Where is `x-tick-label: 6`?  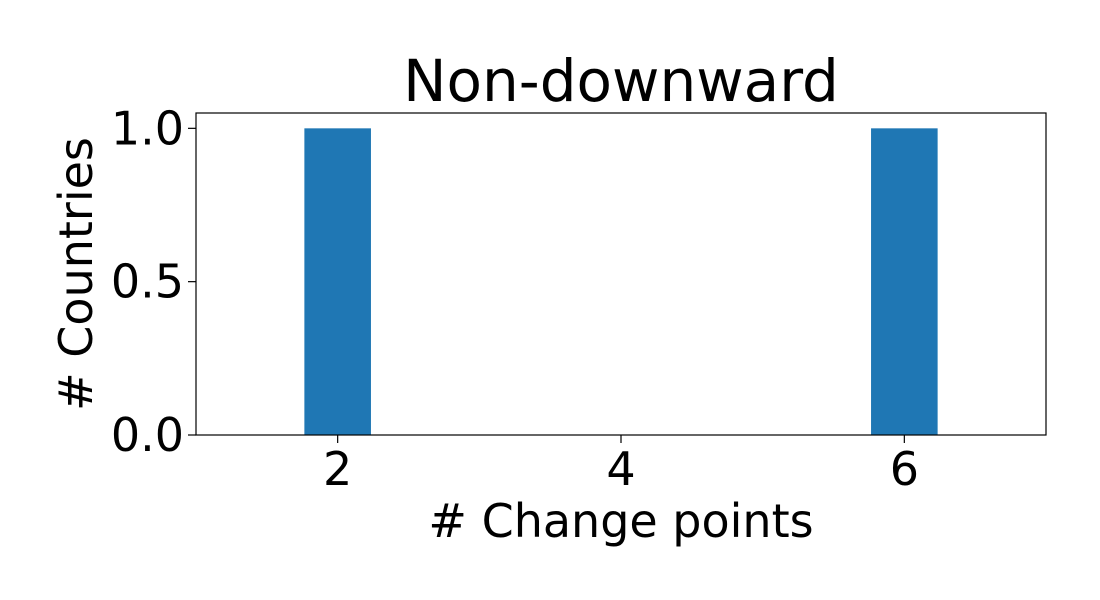
x-tick-label: 6 is located at coordinates (904, 469).